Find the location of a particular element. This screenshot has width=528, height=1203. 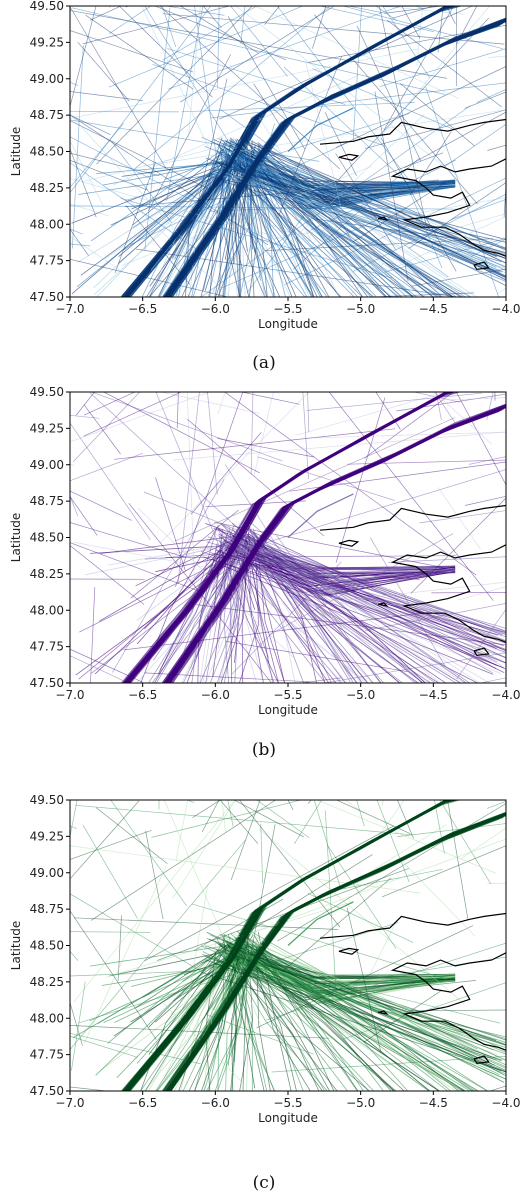

y-tick-label: 48.75 is located at coordinates (47, 501).